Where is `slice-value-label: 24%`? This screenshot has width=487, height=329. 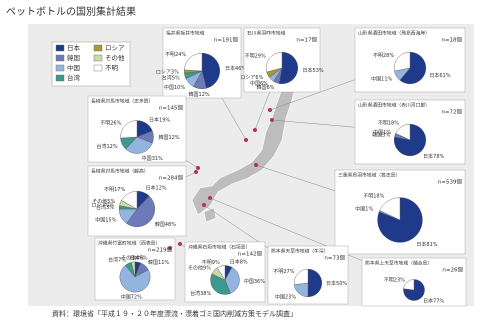
slice-value-label: 24% is located at coordinates (180, 55).